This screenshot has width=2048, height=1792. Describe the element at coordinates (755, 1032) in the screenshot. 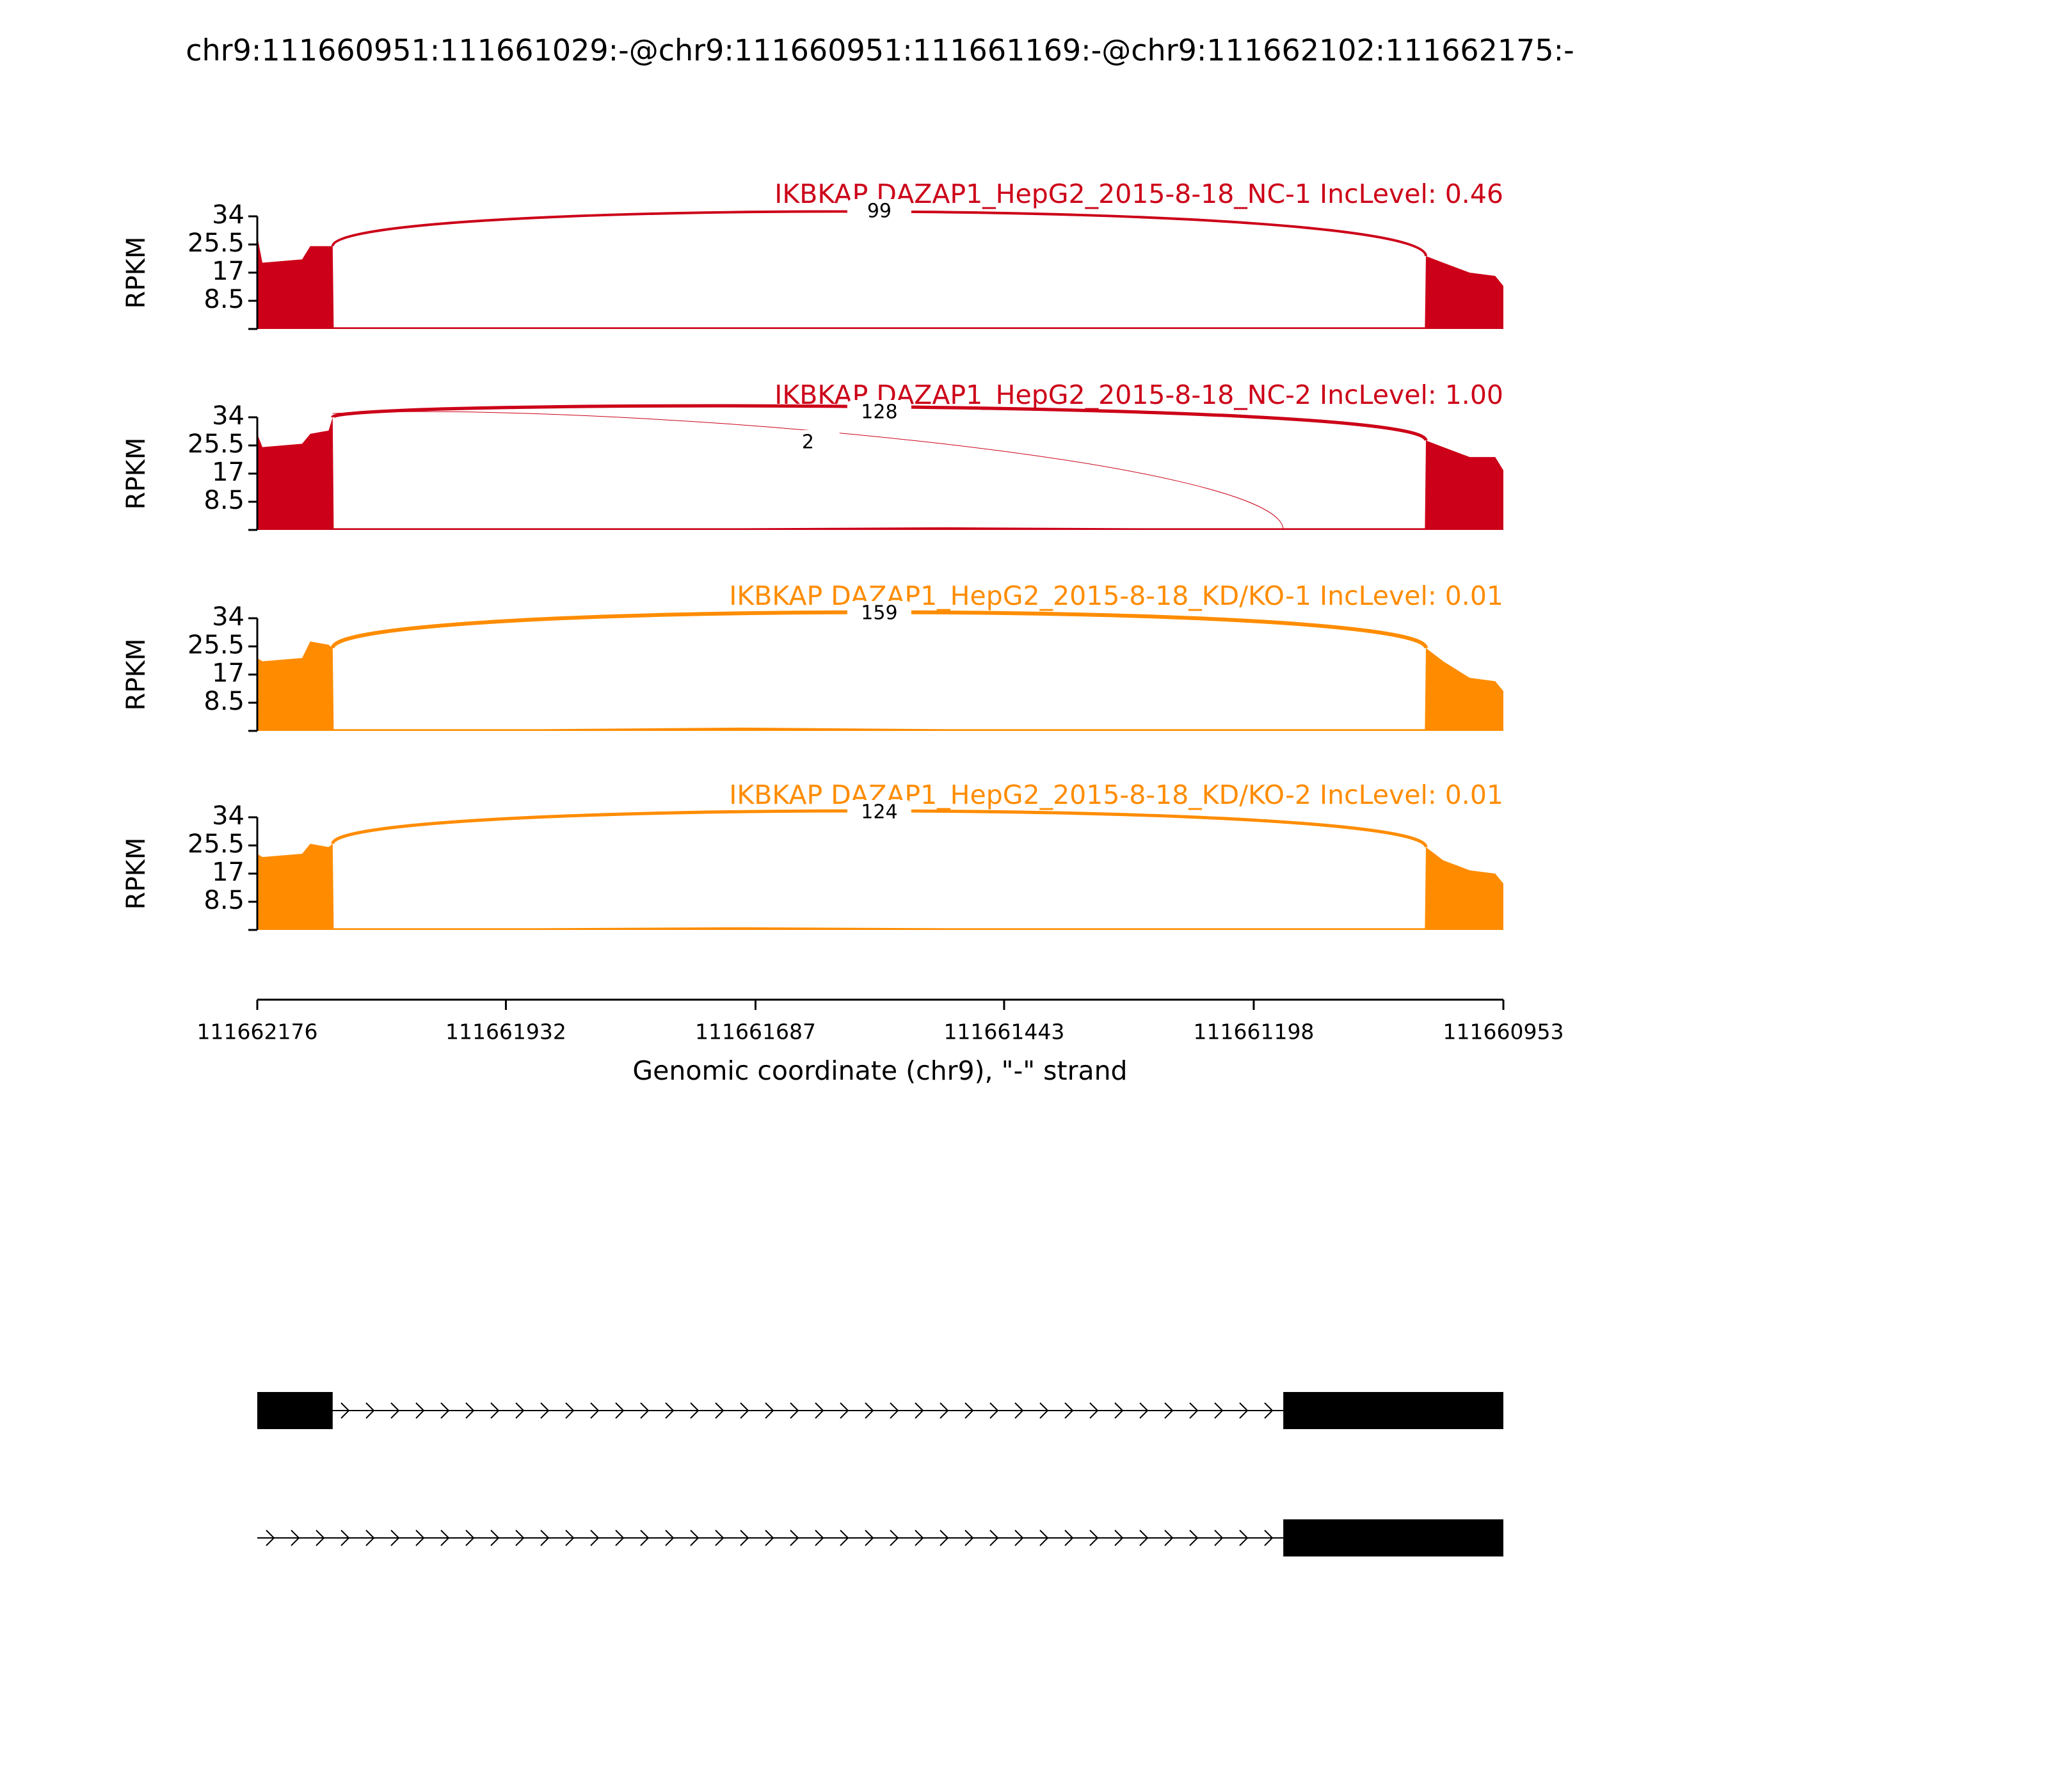

I see `x-tick-label: 111661687` at that location.